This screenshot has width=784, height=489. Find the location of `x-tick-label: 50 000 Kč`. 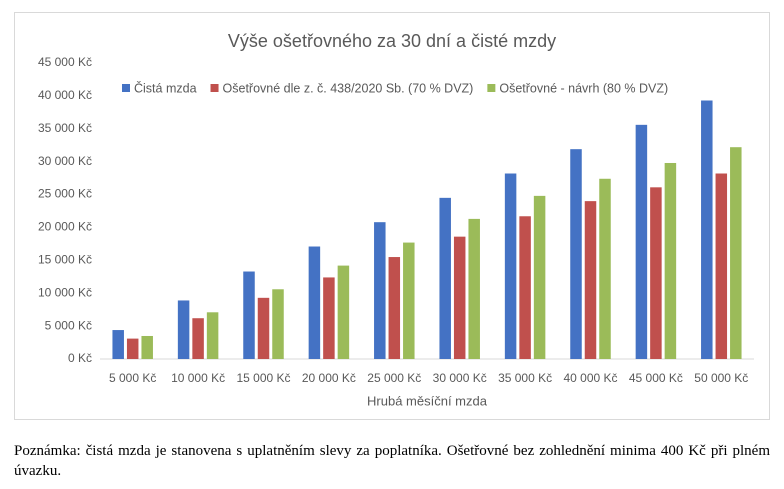

x-tick-label: 50 000 Kč is located at coordinates (721, 378).